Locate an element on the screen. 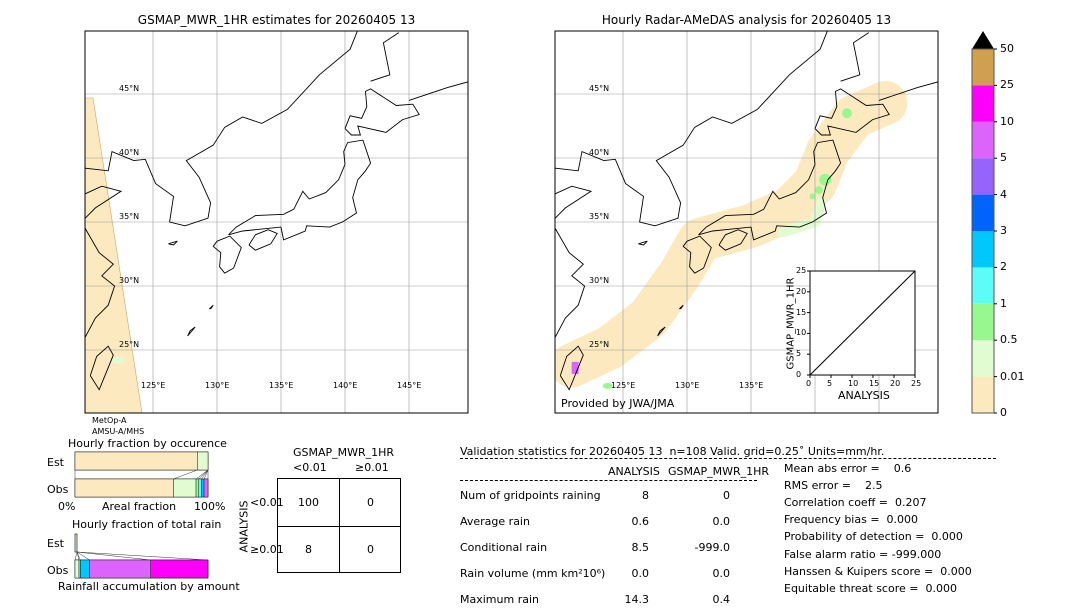 This screenshot has width=1080, height=612. stat-analysis: 8.5 is located at coordinates (640, 547).